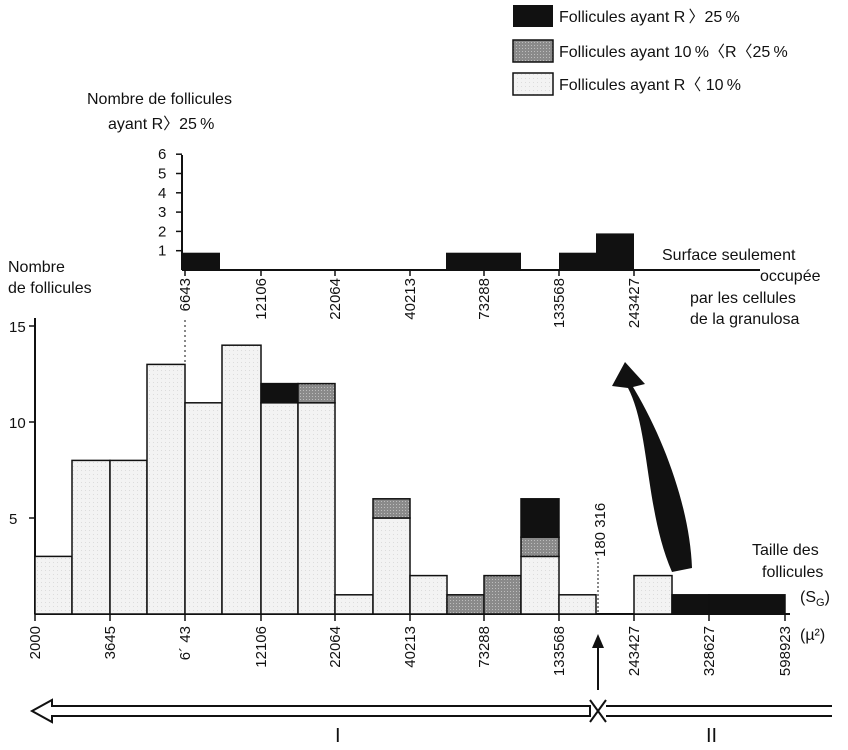  What do you see at coordinates (484, 299) in the screenshot?
I see `top-xtick-label: 73288` at bounding box center [484, 299].